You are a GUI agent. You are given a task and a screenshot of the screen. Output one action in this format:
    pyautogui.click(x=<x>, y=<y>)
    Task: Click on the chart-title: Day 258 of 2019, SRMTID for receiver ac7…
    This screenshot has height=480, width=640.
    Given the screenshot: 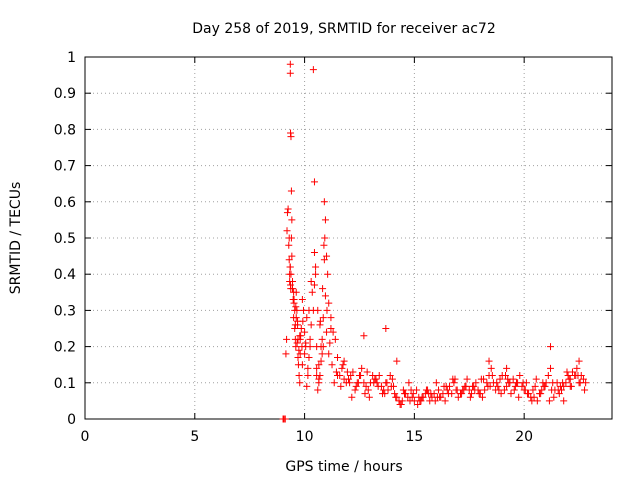 What is the action you would take?
    pyautogui.click(x=344, y=29)
    